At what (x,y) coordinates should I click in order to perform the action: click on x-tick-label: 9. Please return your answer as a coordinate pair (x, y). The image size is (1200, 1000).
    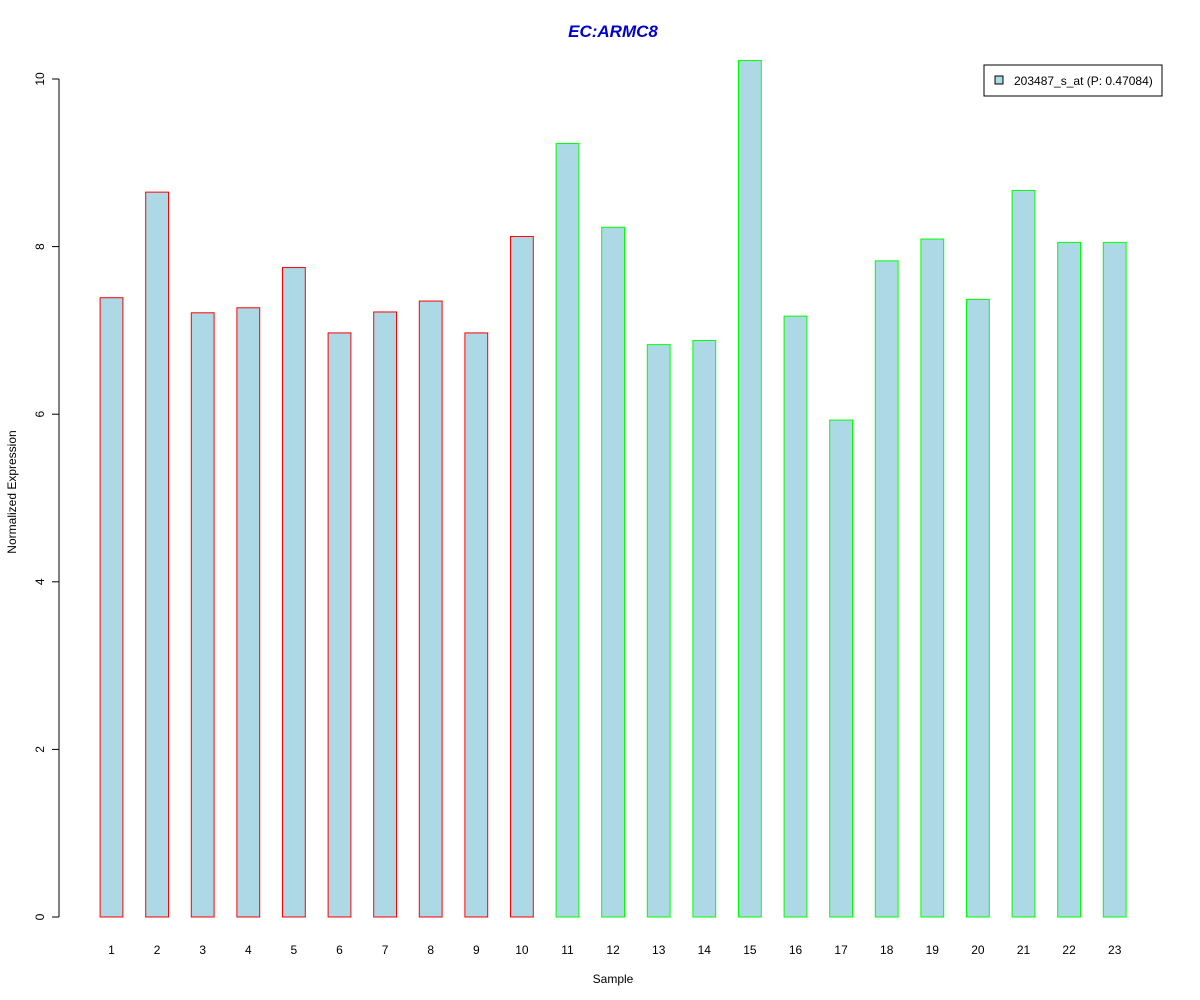
    Looking at the image, I should click on (476, 950).